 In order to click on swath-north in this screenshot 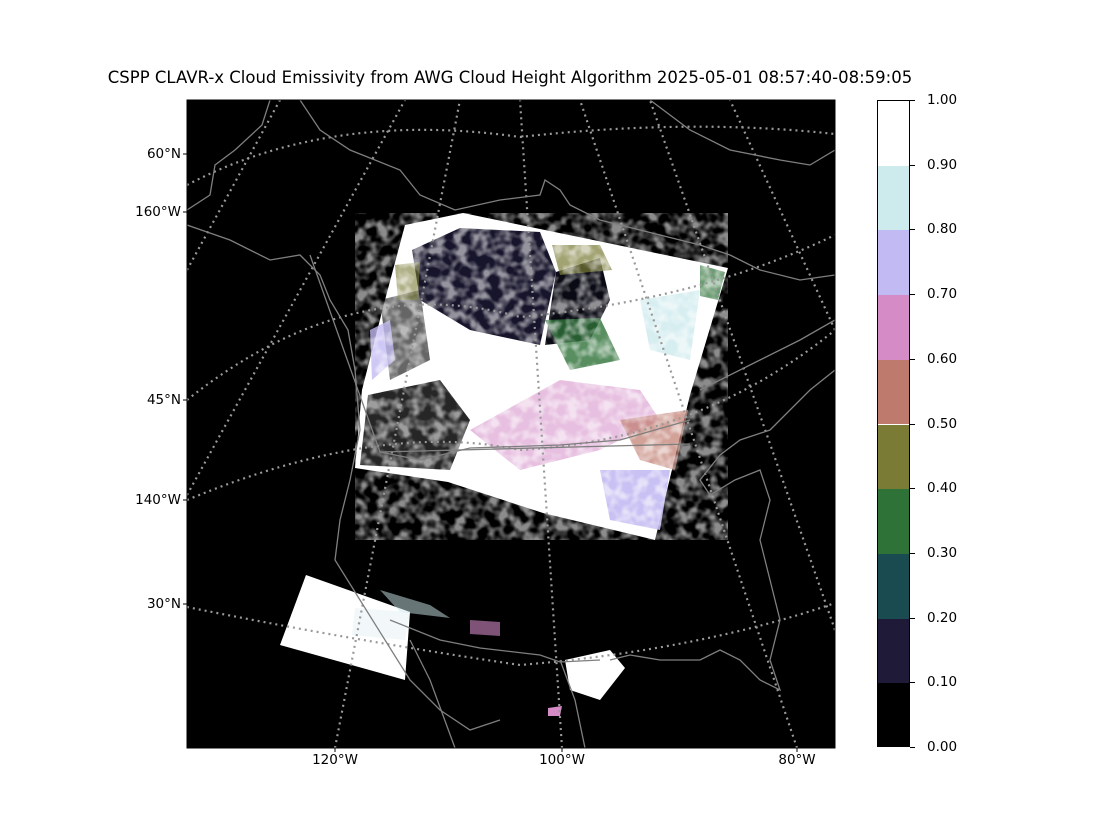, I will do `click(541, 376)`.